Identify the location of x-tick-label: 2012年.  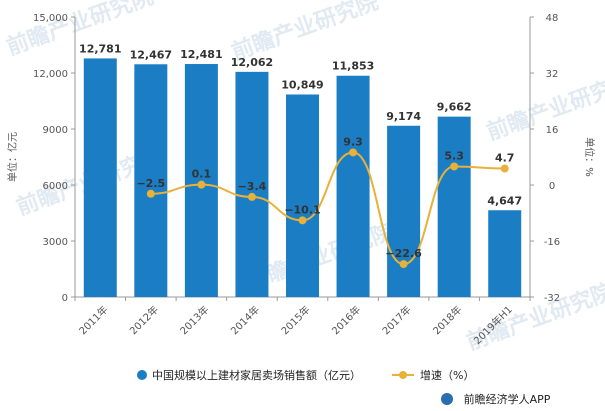
(144, 320).